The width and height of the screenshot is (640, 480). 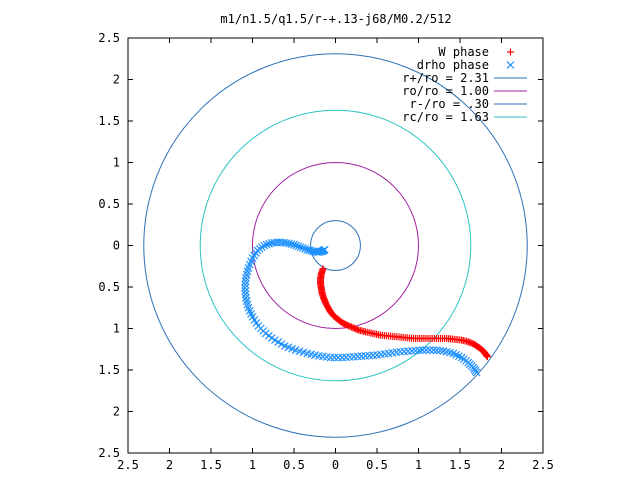 I want to click on y-tick-label-10: 2.5, so click(x=109, y=38).